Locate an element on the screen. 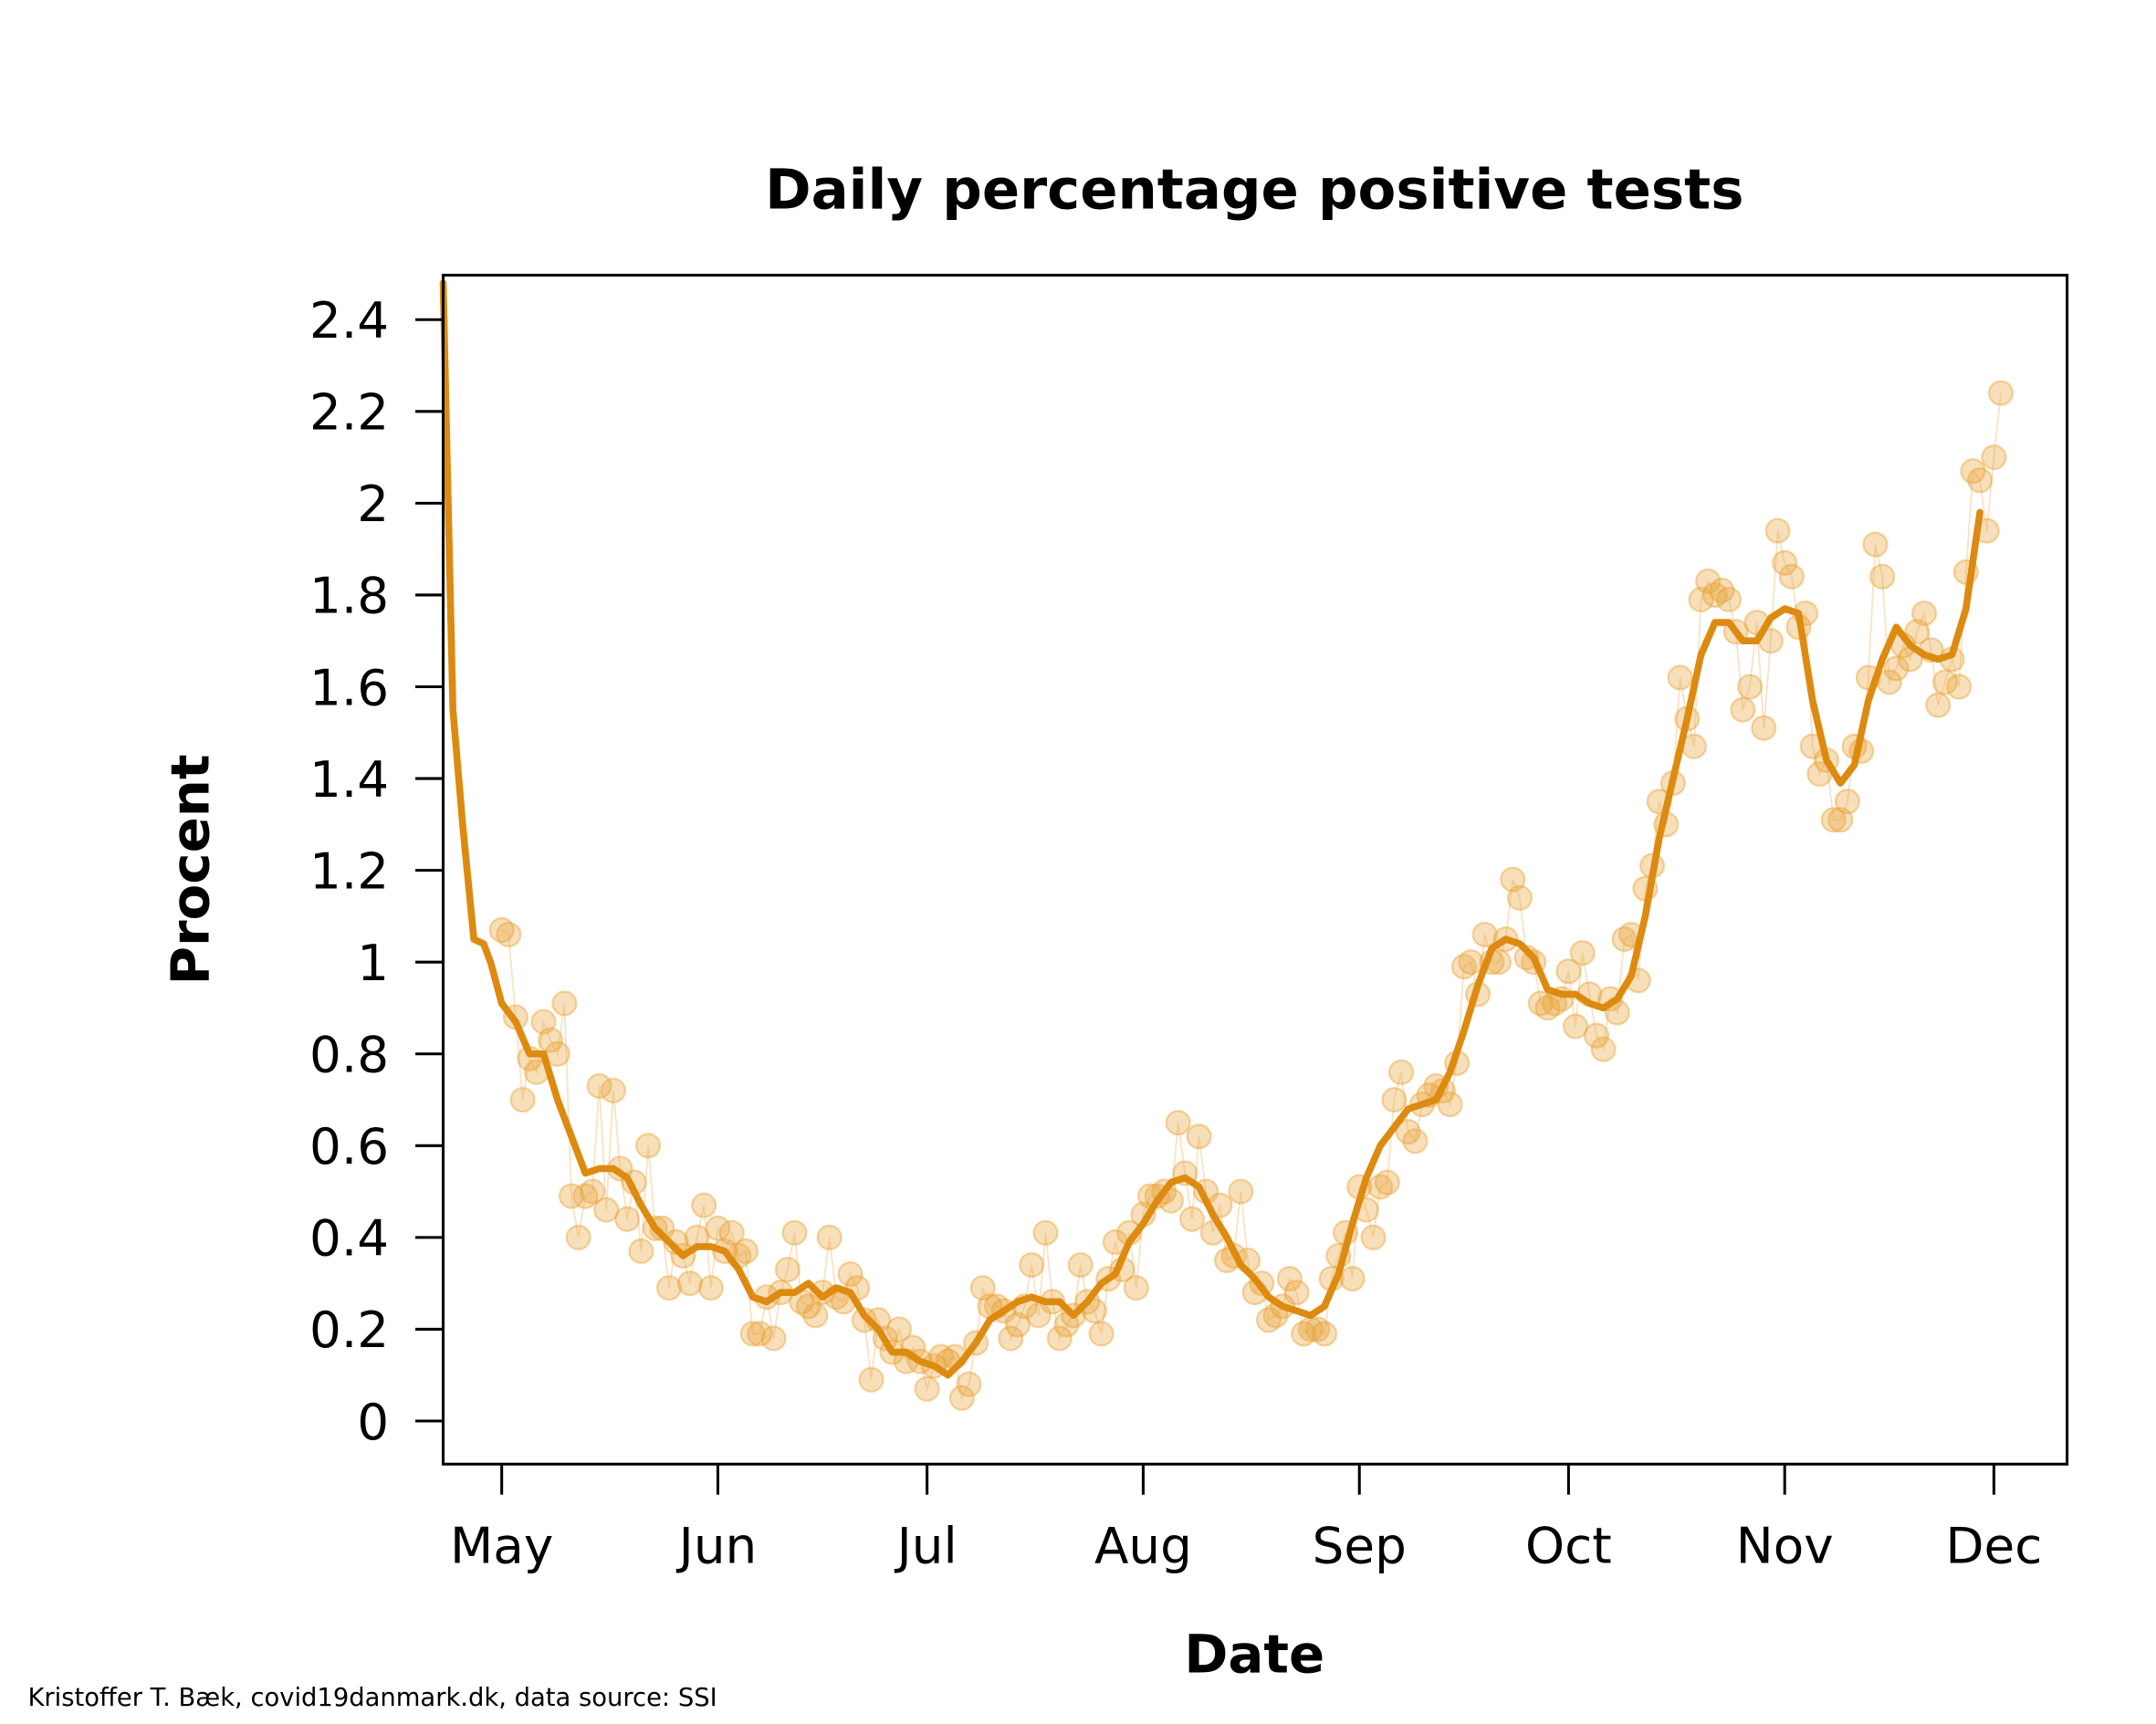  x-tick-label: Jun is located at coordinates (717, 1545).